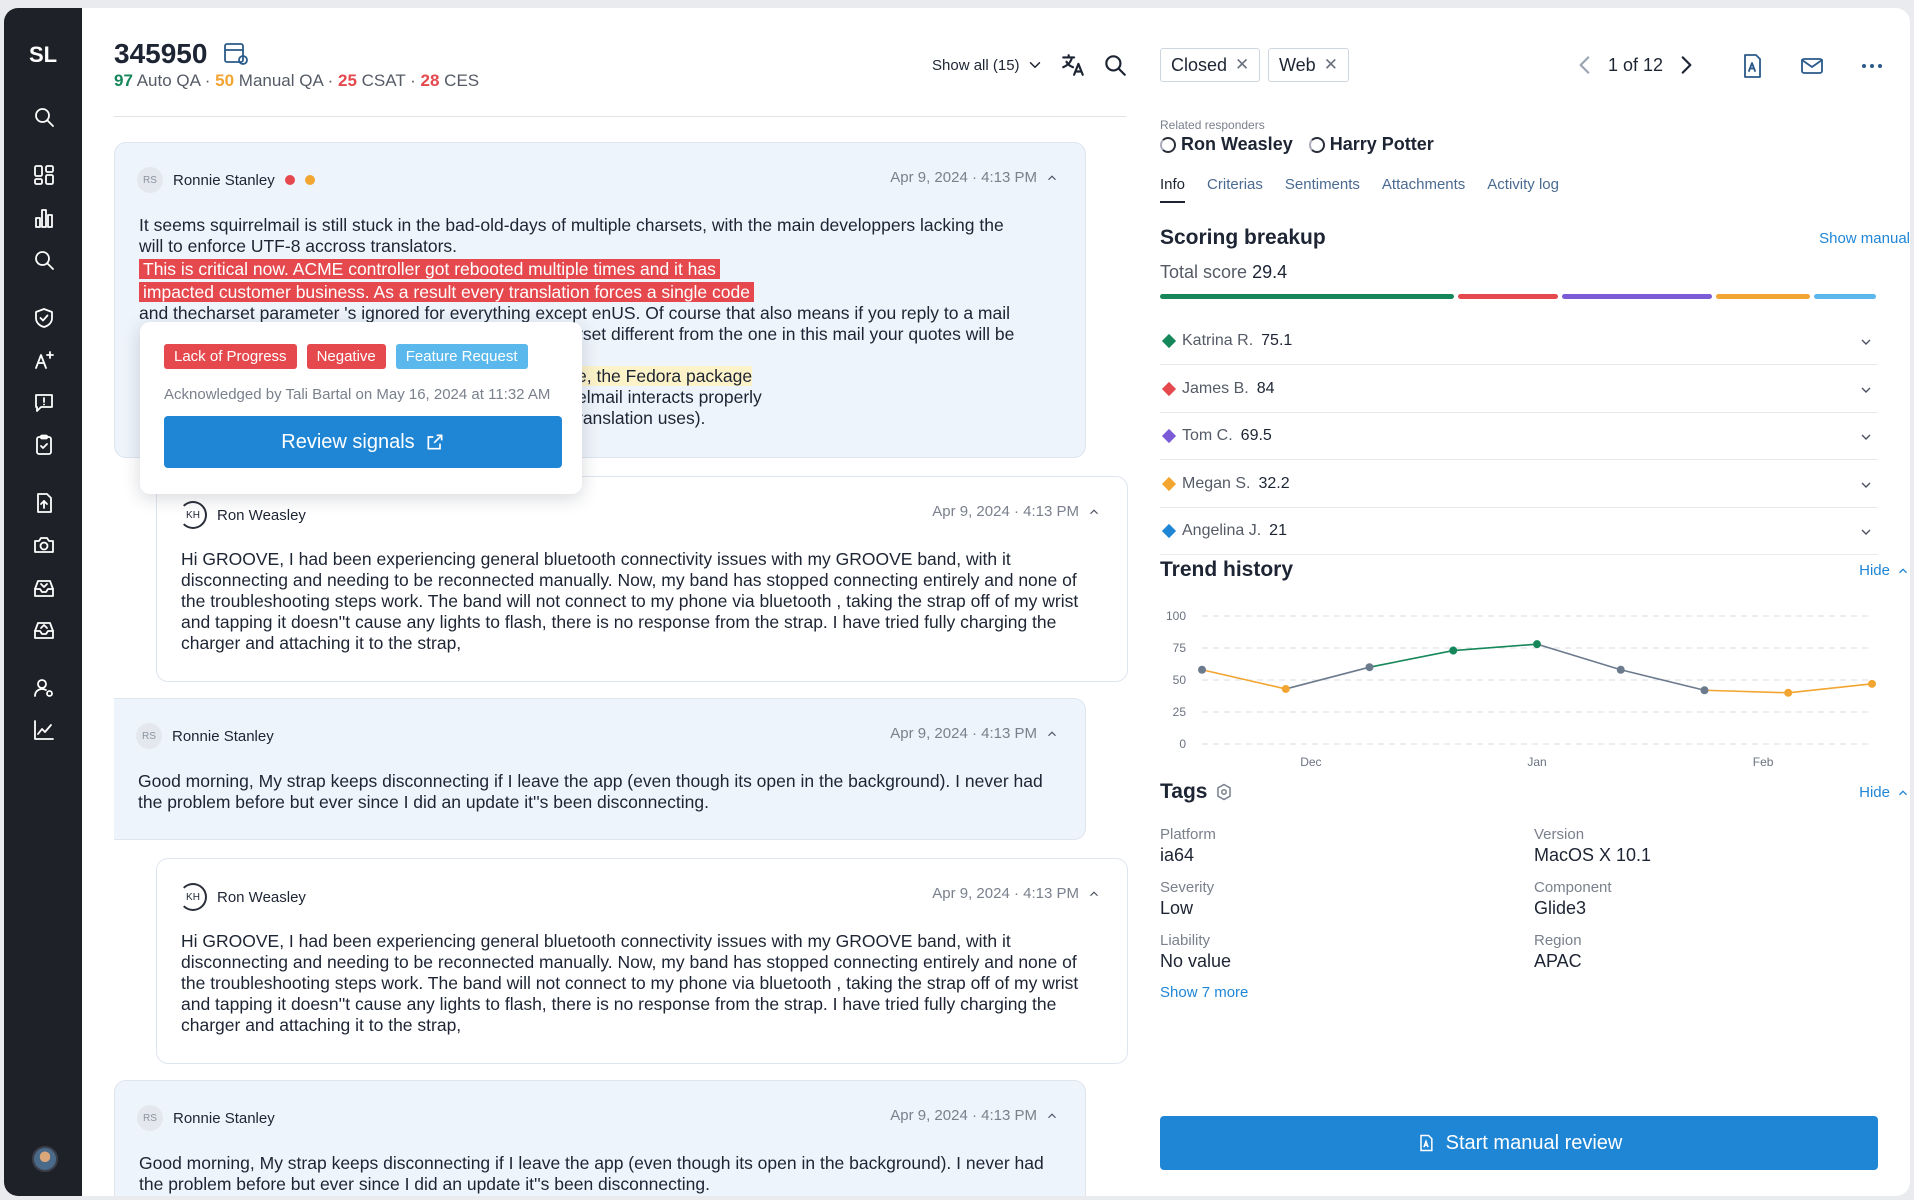  Describe the element at coordinates (1519, 389) in the screenshot. I see `rater-row: James B. 84` at that location.